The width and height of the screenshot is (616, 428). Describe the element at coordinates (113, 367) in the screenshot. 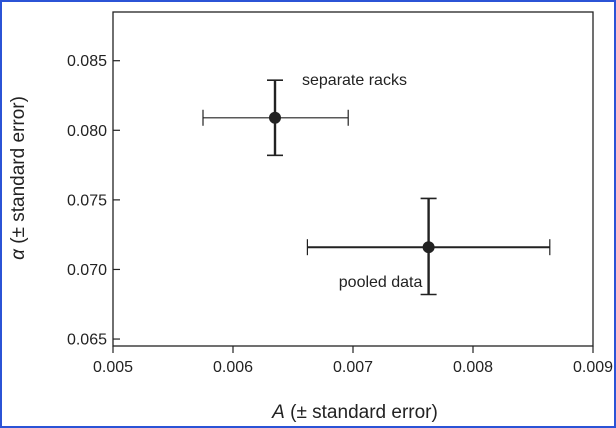

I see `x-tick-label: 0.005` at that location.